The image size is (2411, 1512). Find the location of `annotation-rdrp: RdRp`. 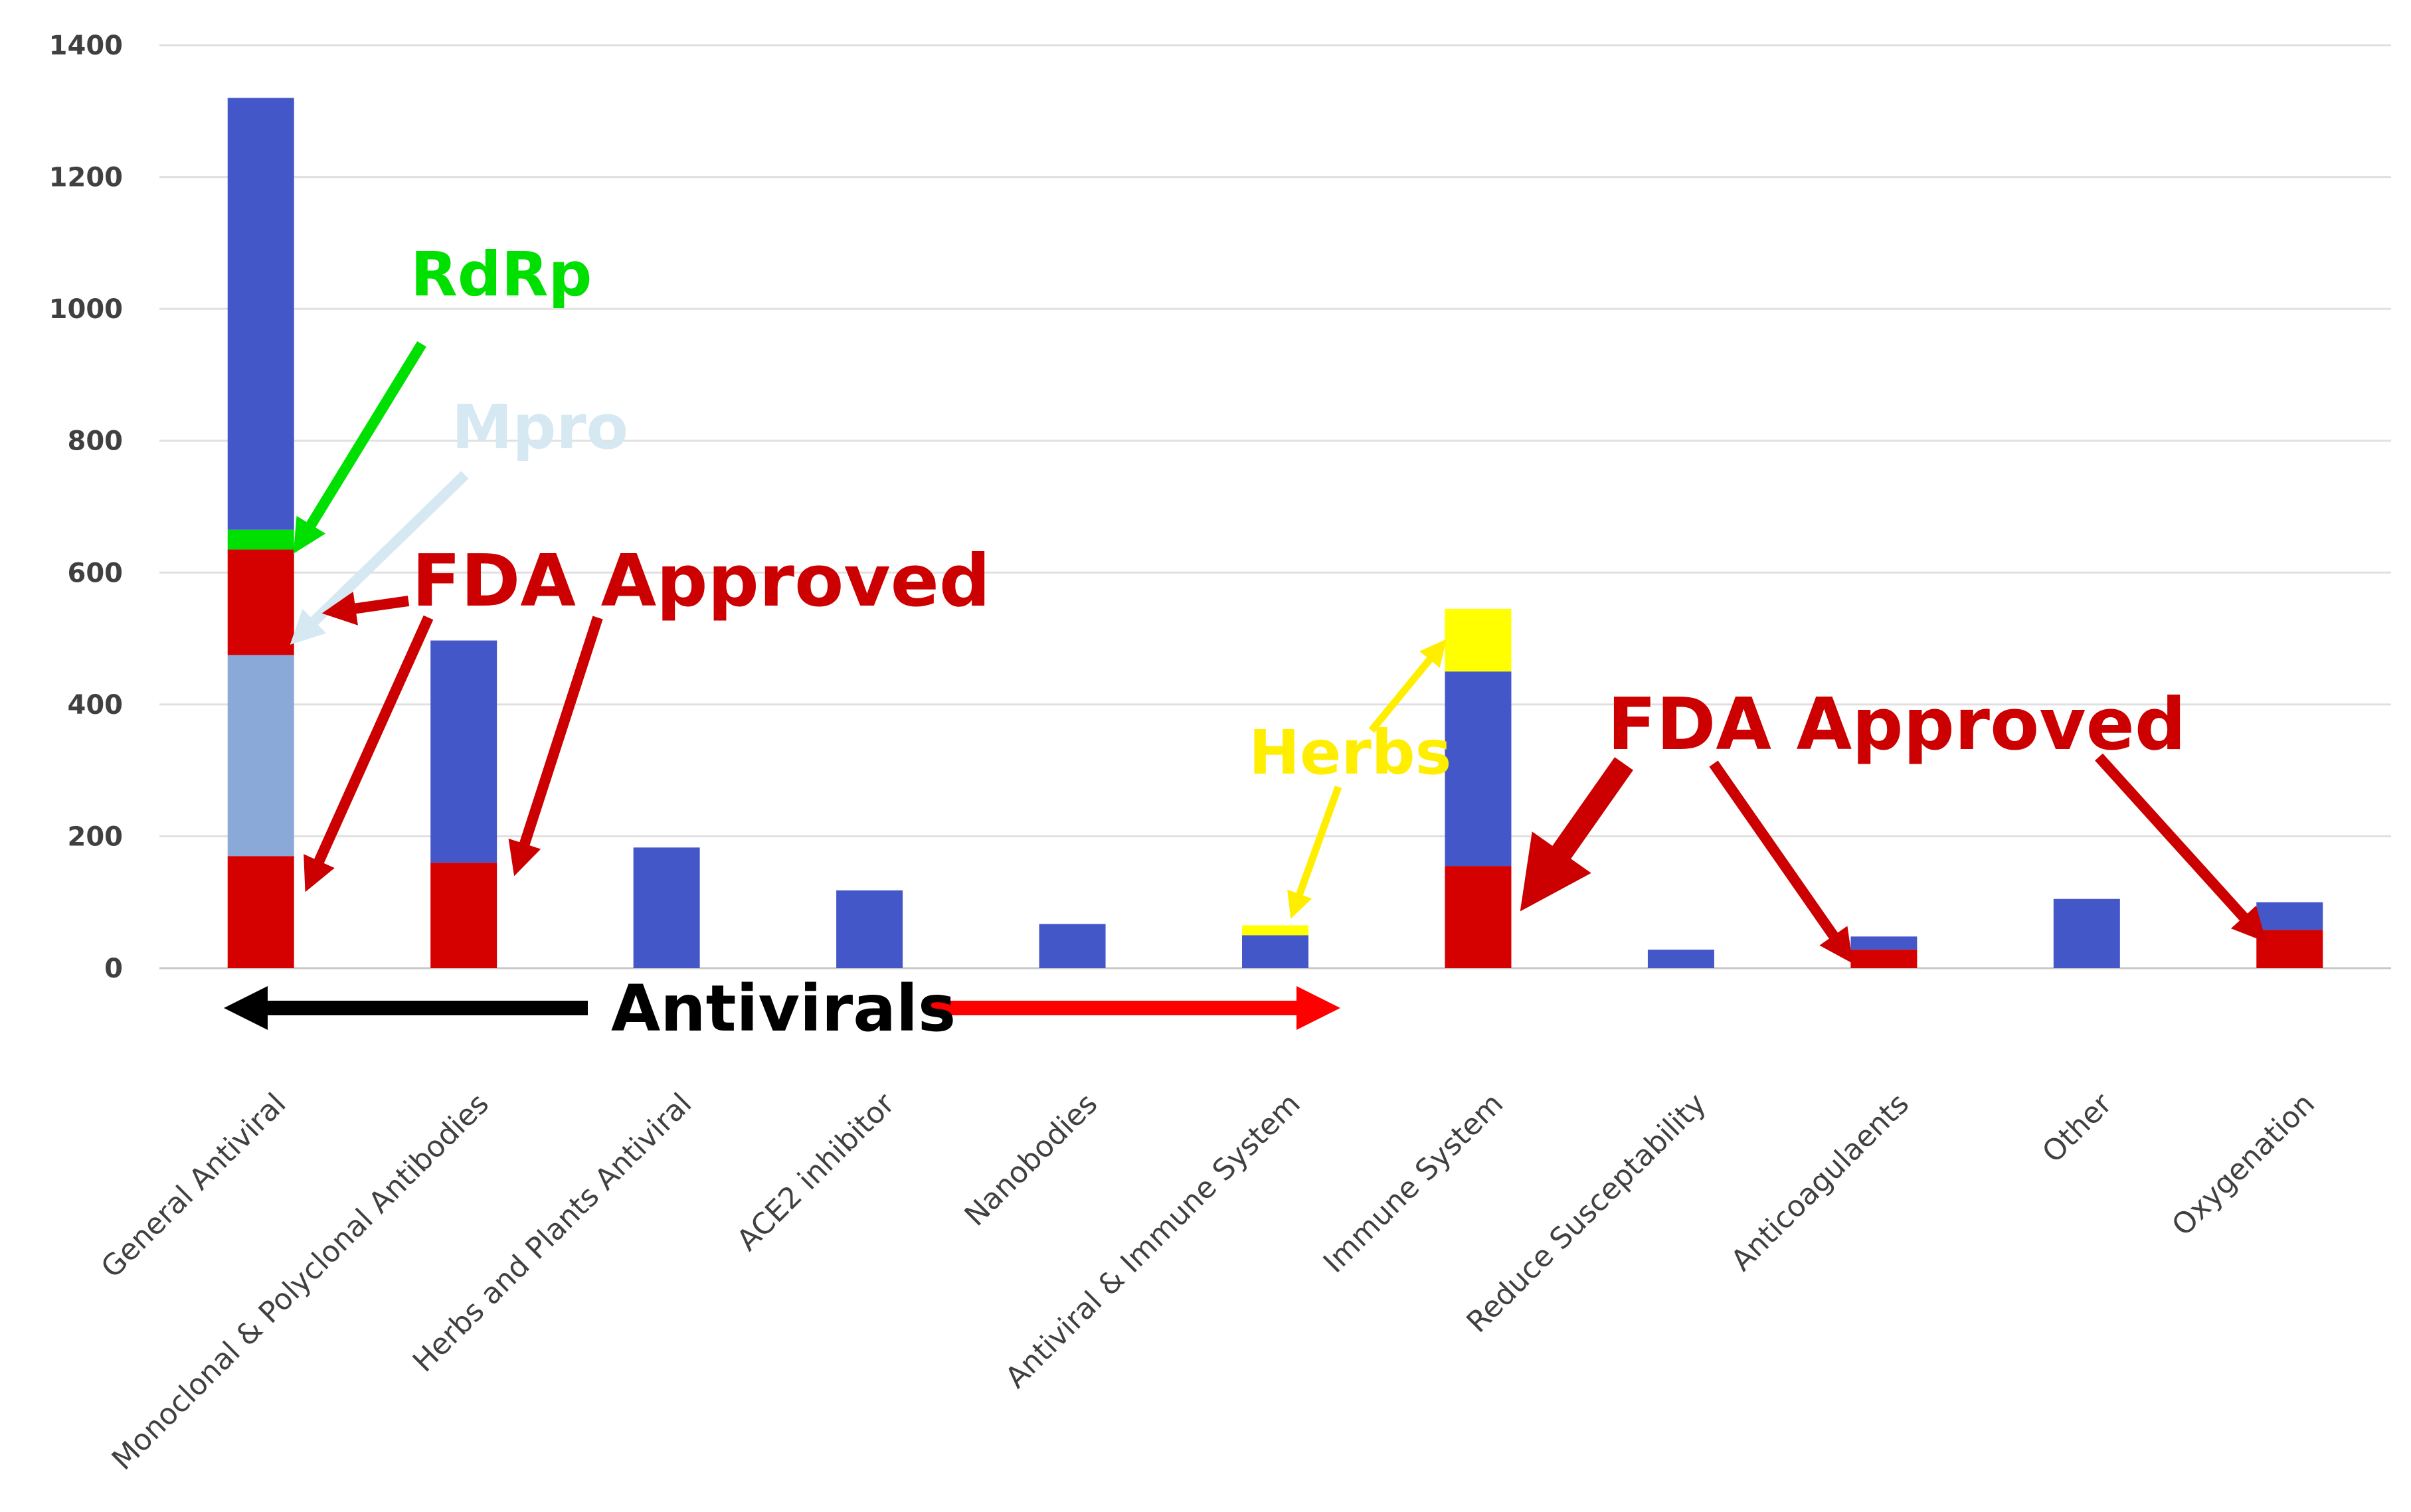

annotation-rdrp: RdRp is located at coordinates (501, 274).